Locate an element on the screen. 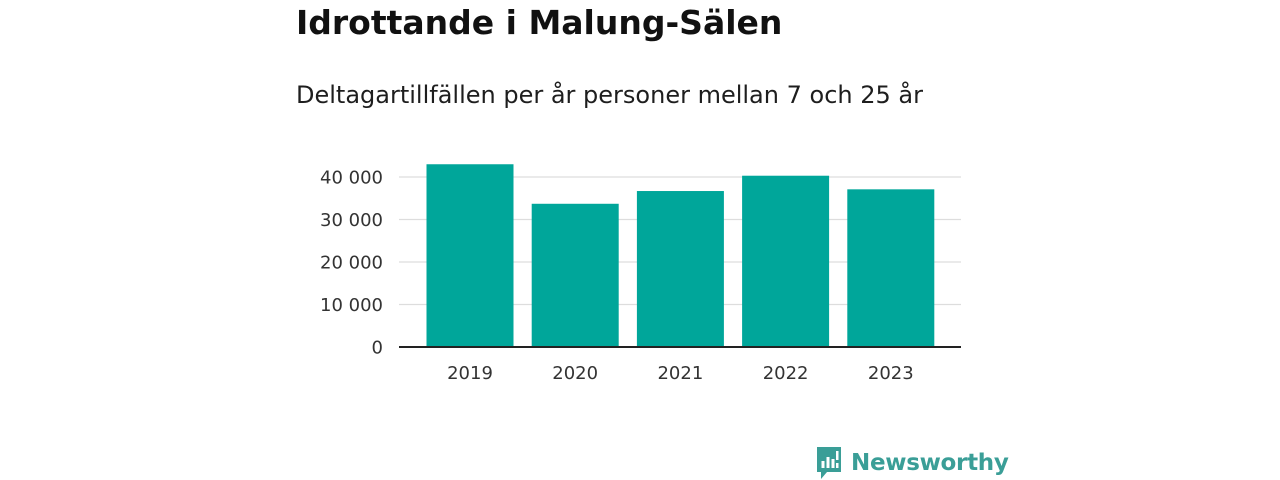  x-tick-label: 2022 is located at coordinates (786, 373).